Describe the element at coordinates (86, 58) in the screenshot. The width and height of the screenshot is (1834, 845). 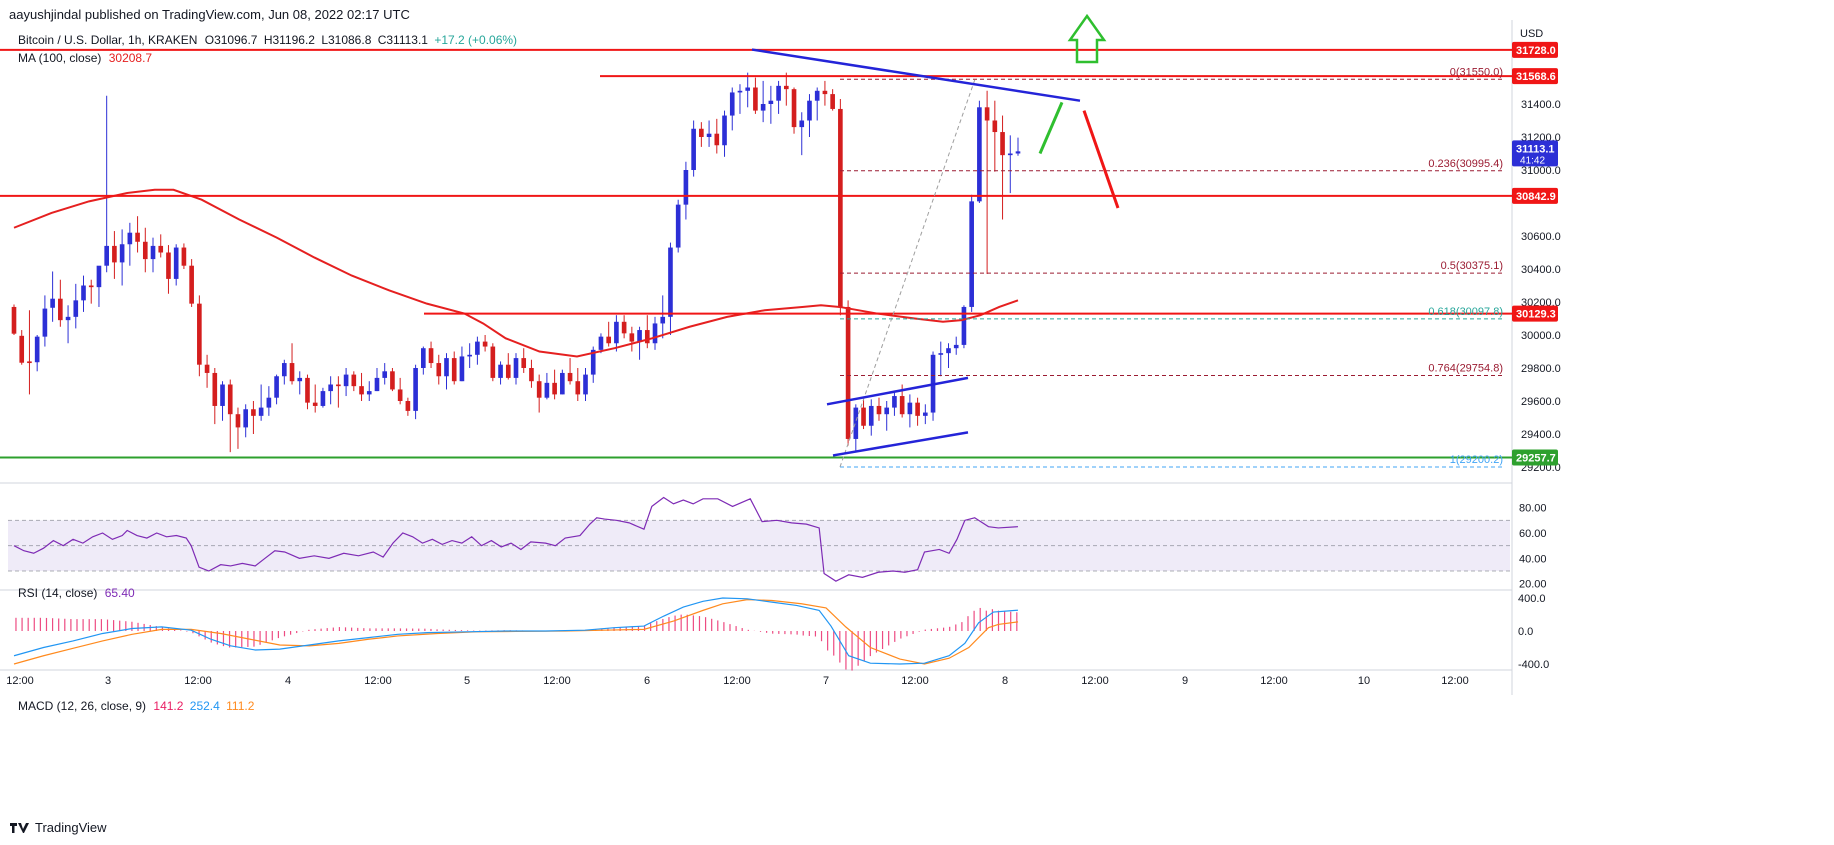
I see `ma-legend: MA (100, close) 30208.7` at that location.